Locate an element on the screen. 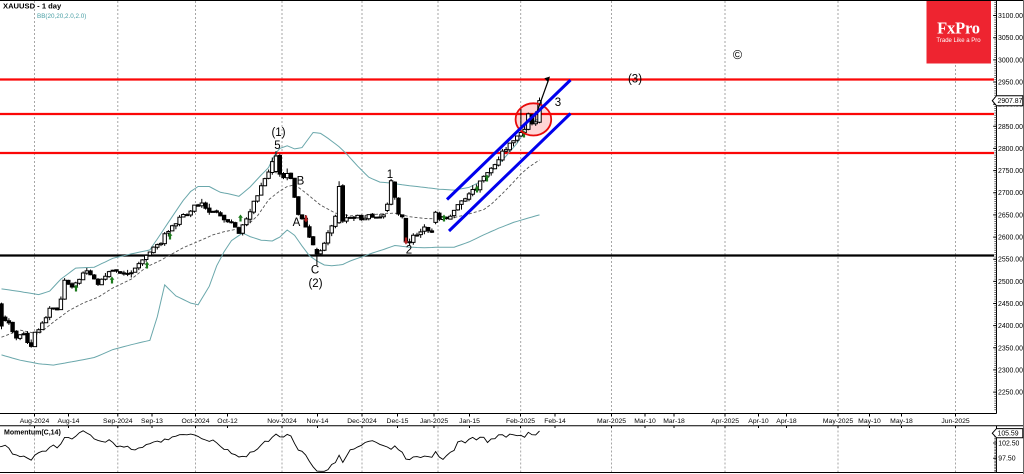 This screenshot has height=474, width=1024. svg-text: FxPro is located at coordinates (958, 28).